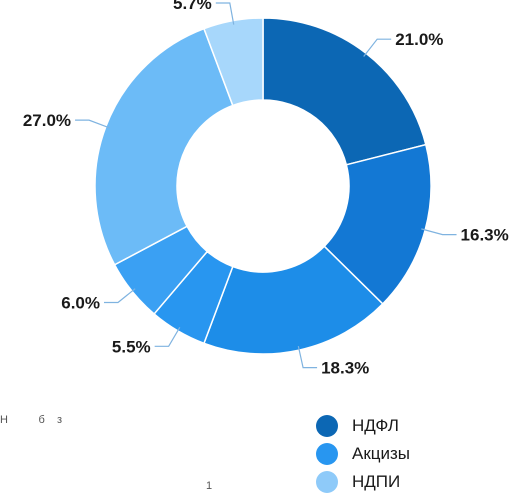  What do you see at coordinates (376, 481) in the screenshot?
I see `legend-label: НДПИ` at bounding box center [376, 481].